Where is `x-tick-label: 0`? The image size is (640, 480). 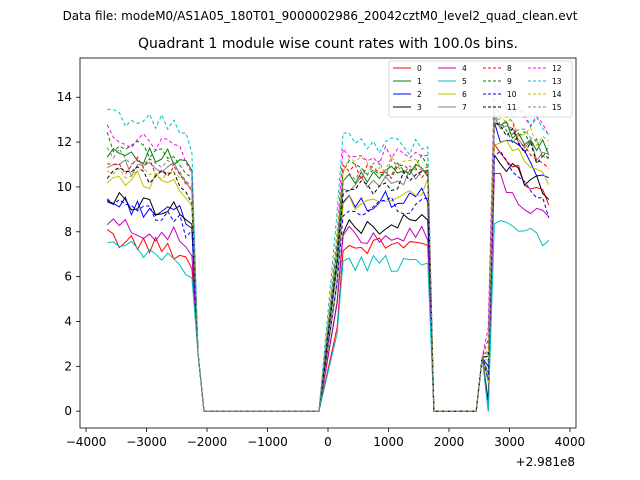
x-tick-label: 0 is located at coordinates (328, 442).